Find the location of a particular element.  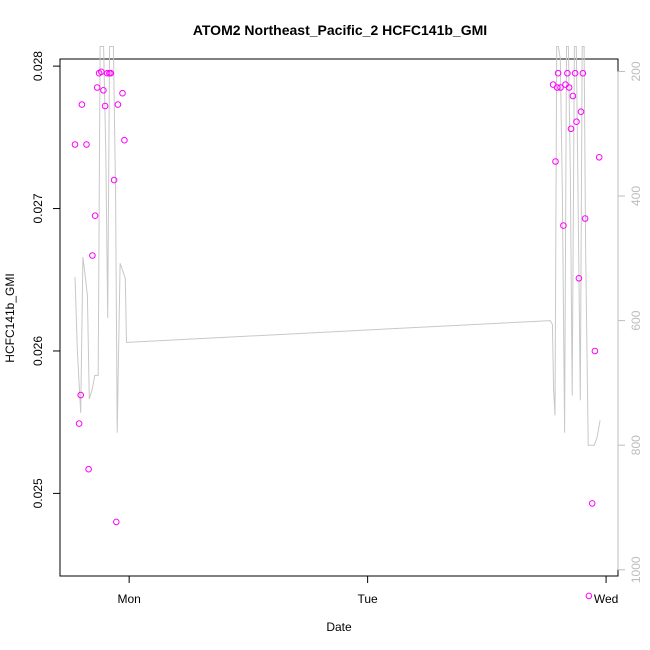

right-tick-label: 600 is located at coordinates (636, 320).